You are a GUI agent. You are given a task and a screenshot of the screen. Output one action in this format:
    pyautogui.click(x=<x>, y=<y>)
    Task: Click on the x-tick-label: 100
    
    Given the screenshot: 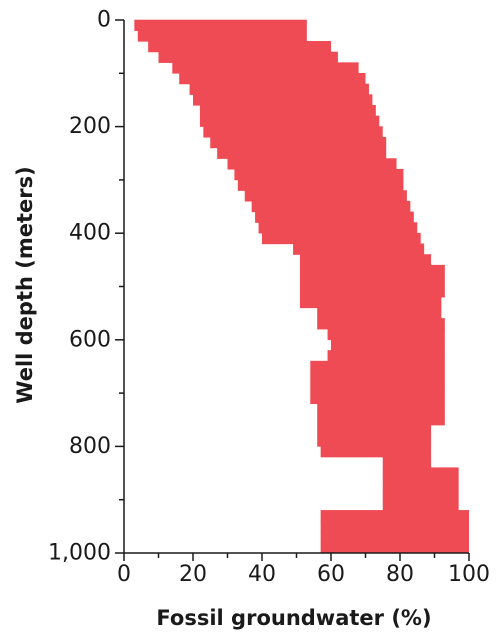 What is the action you would take?
    pyautogui.click(x=469, y=574)
    